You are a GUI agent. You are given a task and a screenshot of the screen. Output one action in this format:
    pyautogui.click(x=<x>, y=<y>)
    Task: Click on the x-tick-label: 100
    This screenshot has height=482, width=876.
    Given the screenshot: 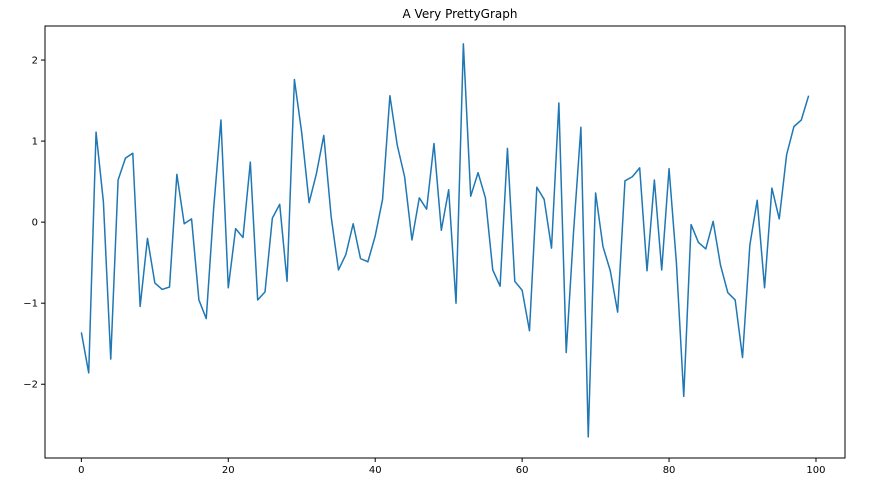 What is the action you would take?
    pyautogui.click(x=815, y=470)
    